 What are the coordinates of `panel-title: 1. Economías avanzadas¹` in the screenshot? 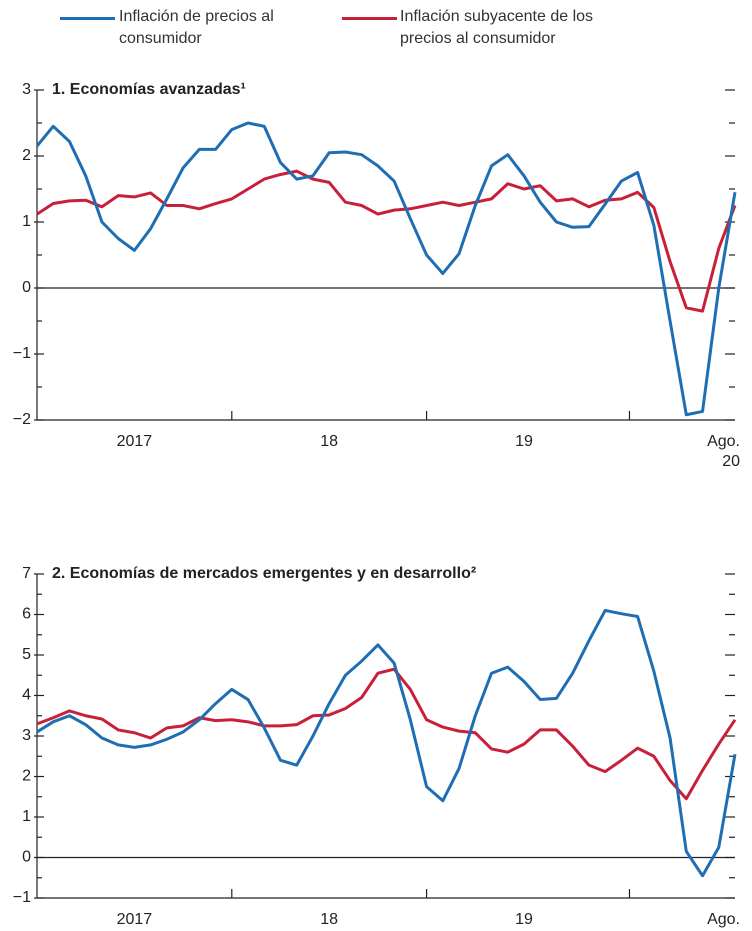 It's located at (149, 89).